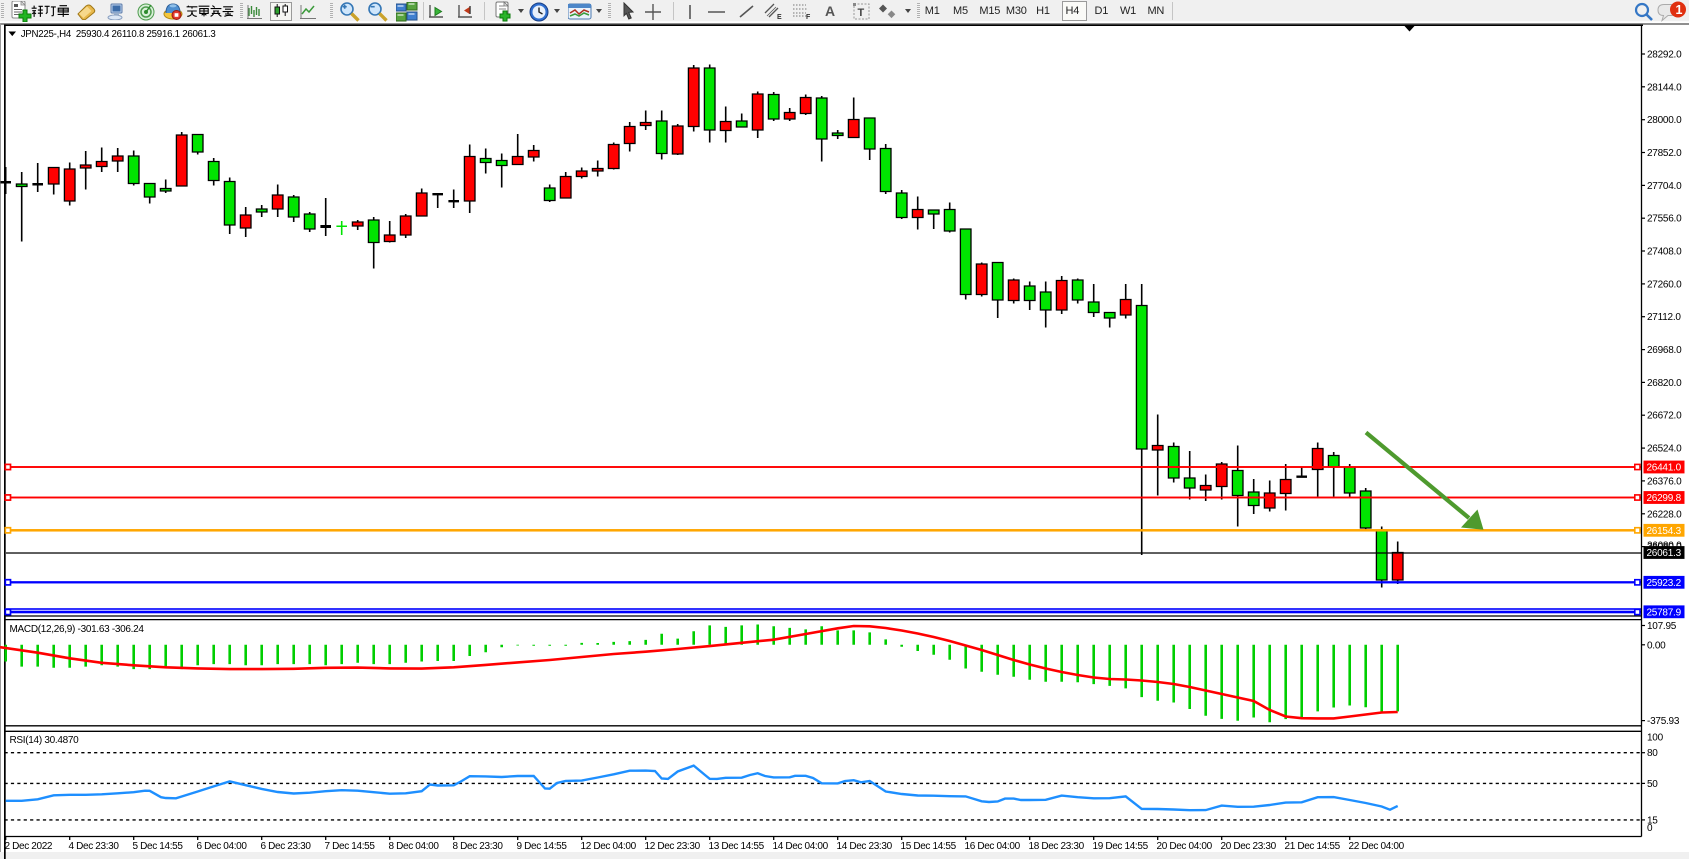  I want to click on svg-text: 100, so click(1655, 738).